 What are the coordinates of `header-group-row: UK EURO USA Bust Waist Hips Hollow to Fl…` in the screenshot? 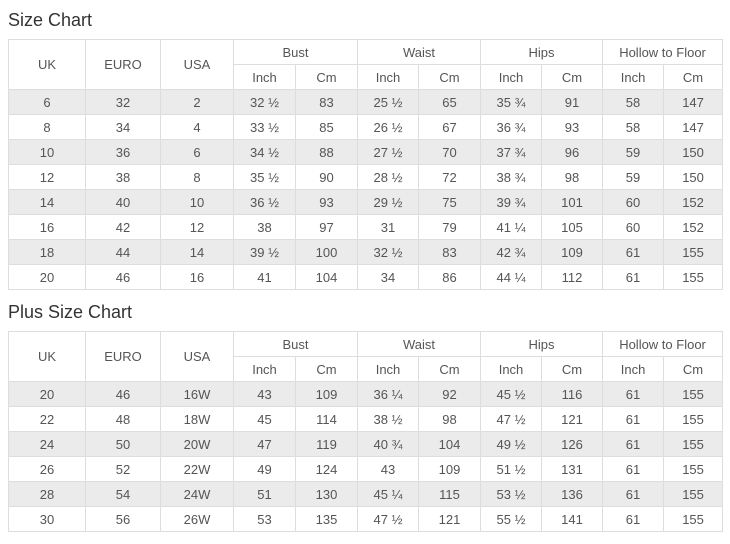 It's located at (366, 356).